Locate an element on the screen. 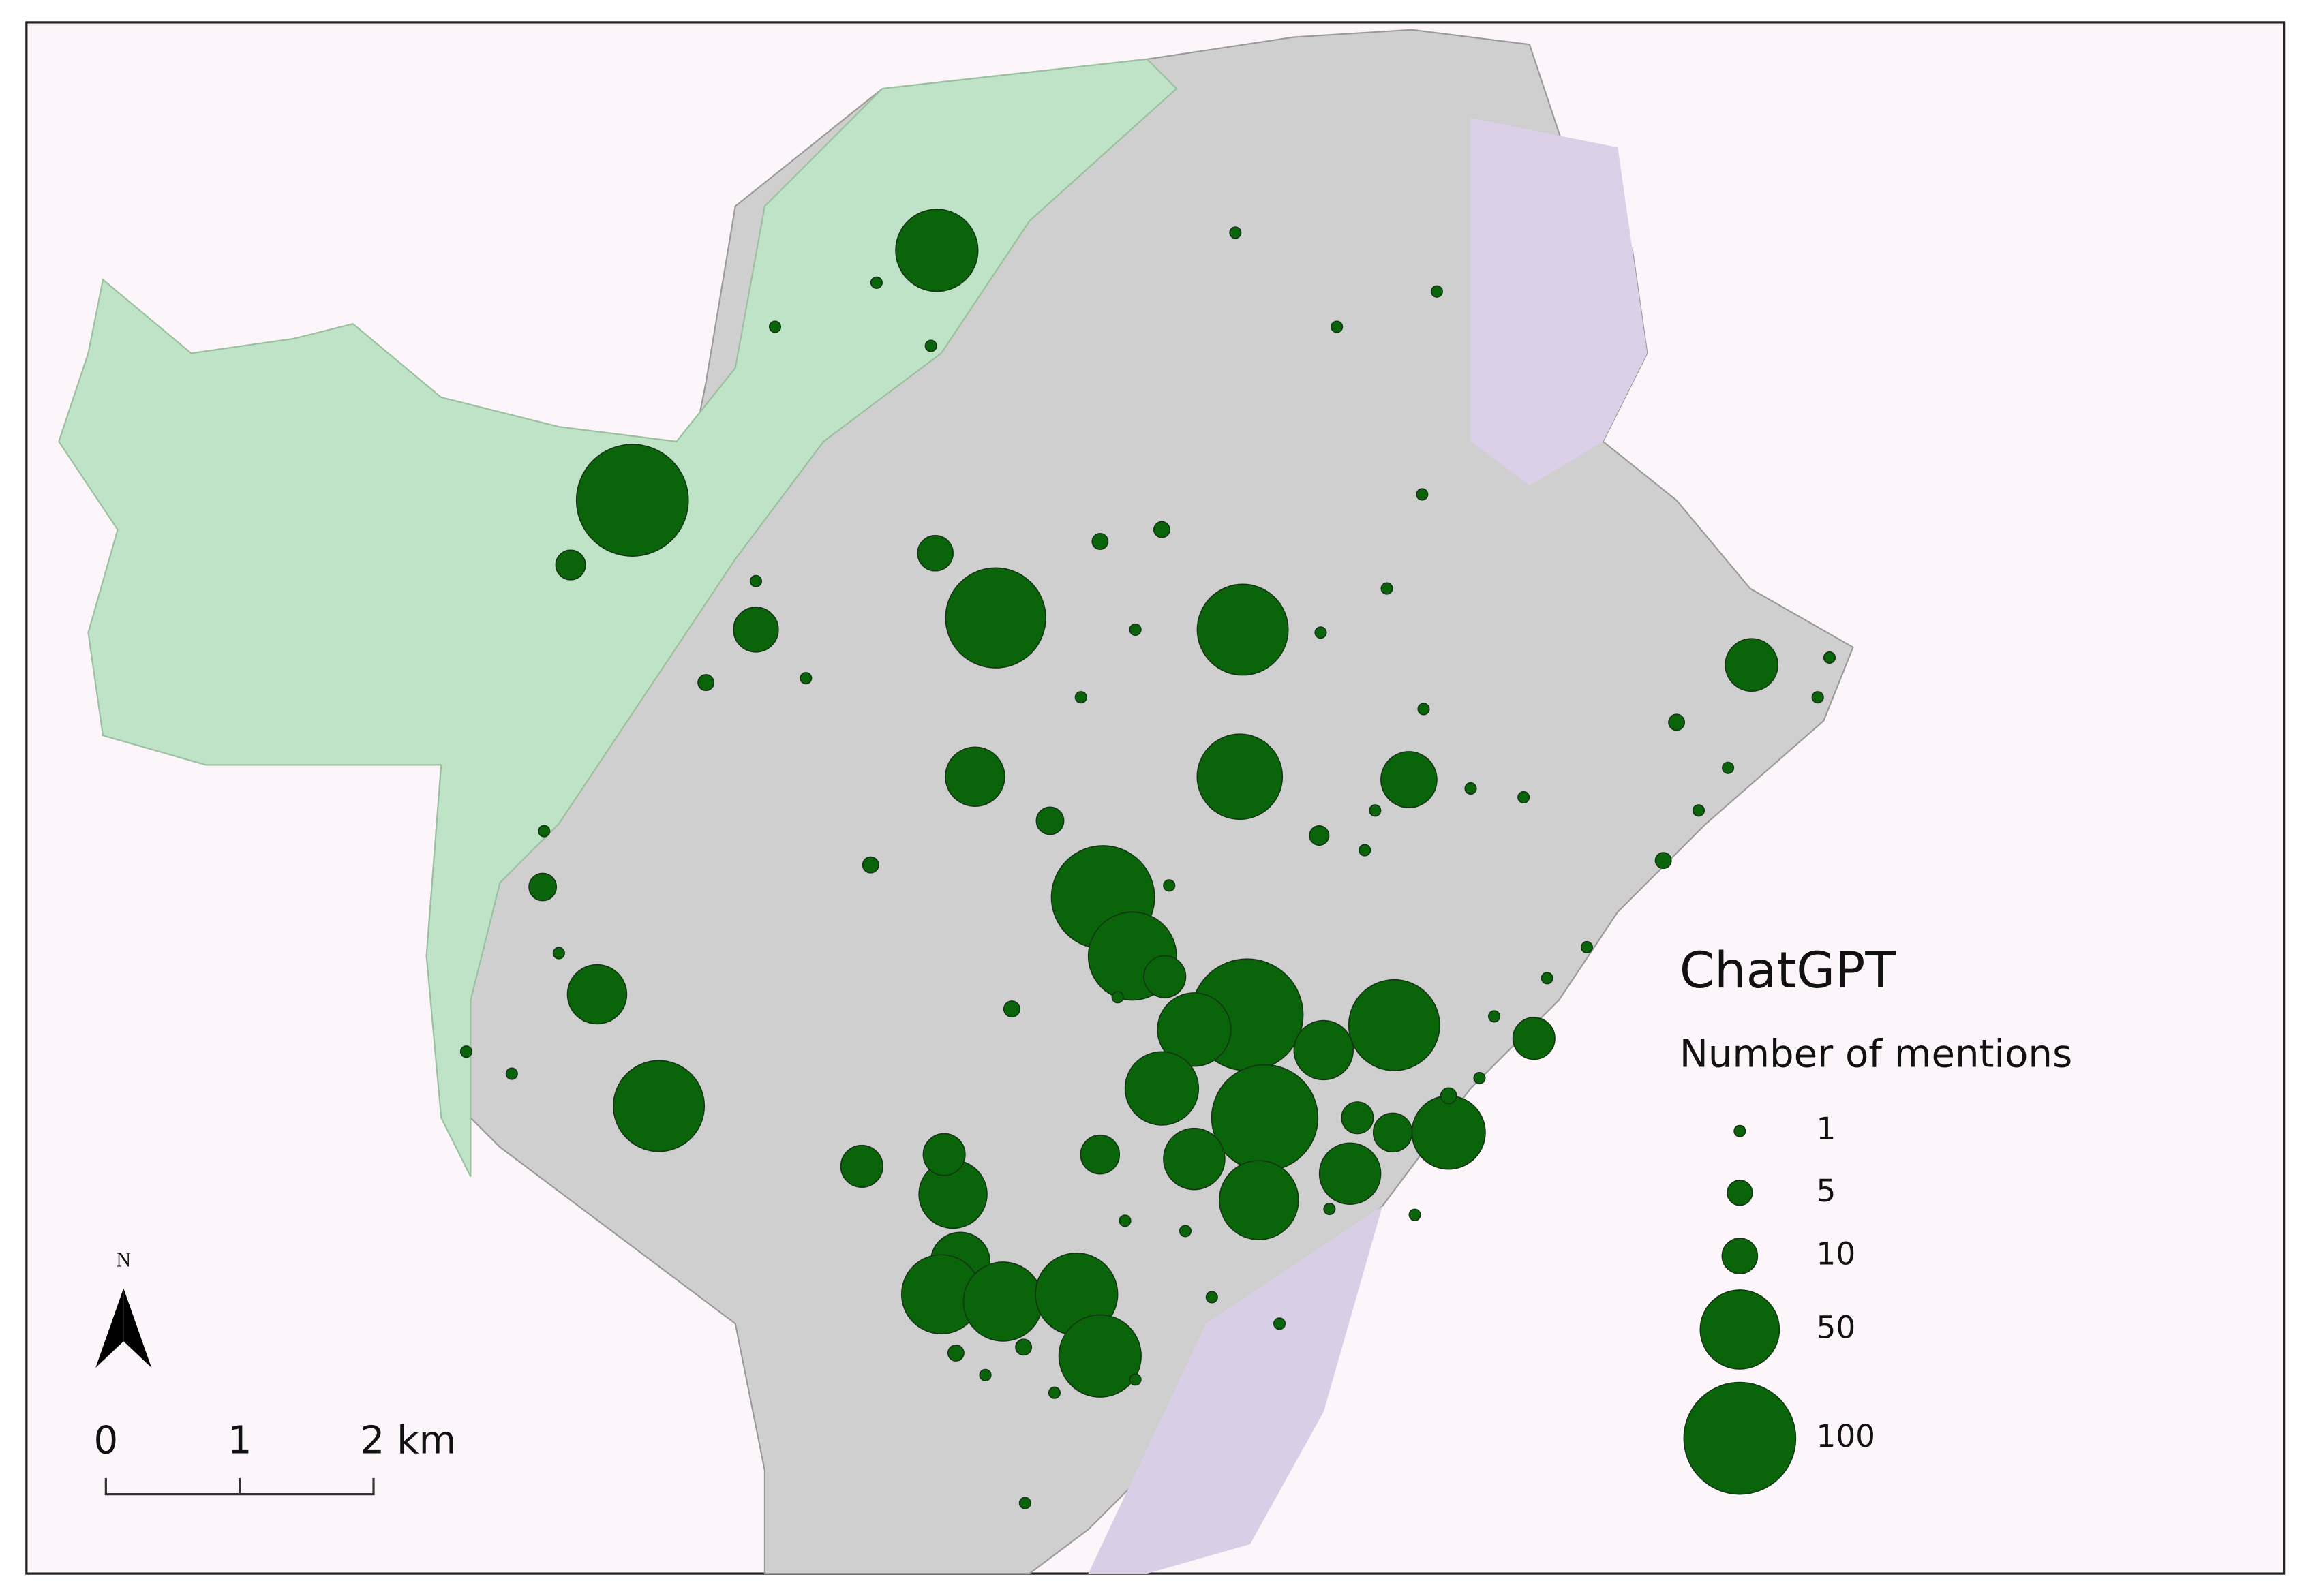  harbour-area is located at coordinates (1236, 1390).